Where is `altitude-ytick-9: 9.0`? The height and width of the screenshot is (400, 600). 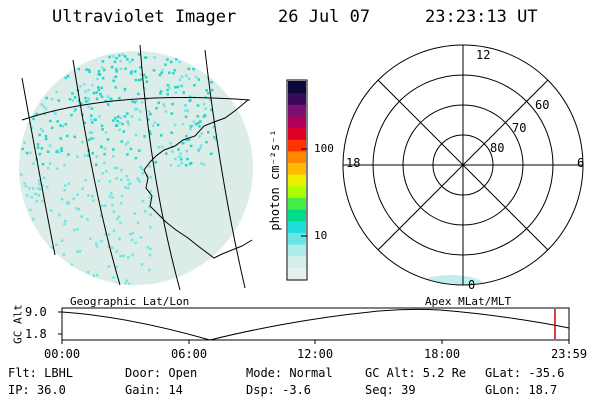 altitude-ytick-9: 9.0 is located at coordinates (36, 312).